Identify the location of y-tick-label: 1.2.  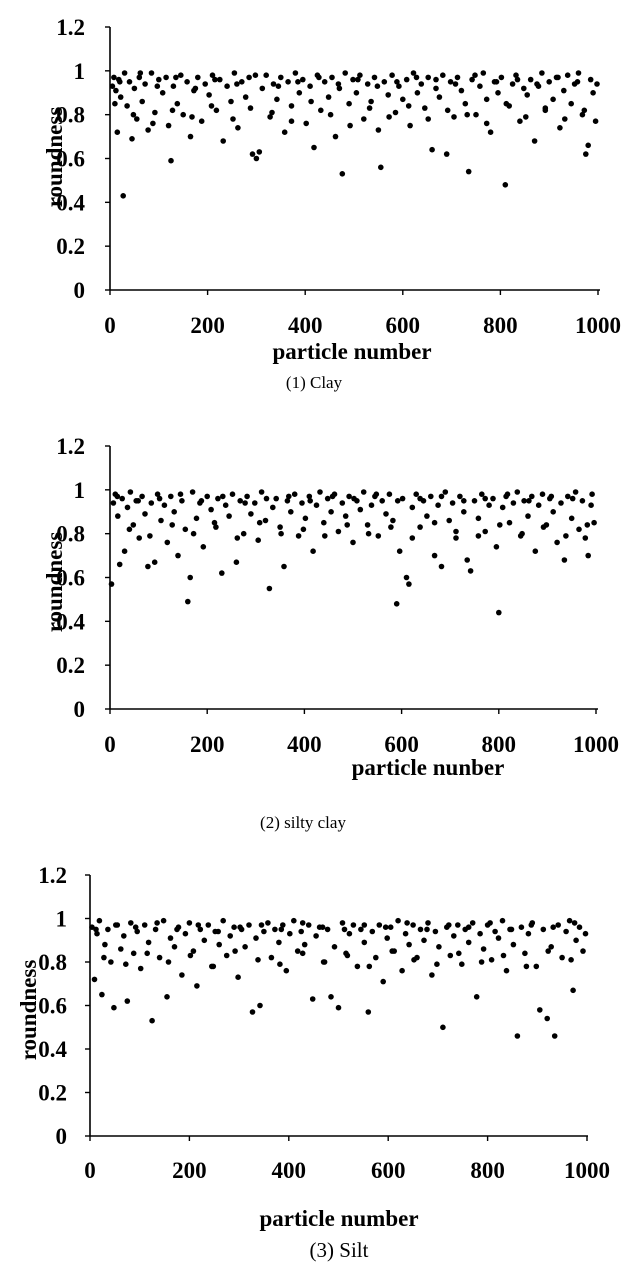
(70, 27).